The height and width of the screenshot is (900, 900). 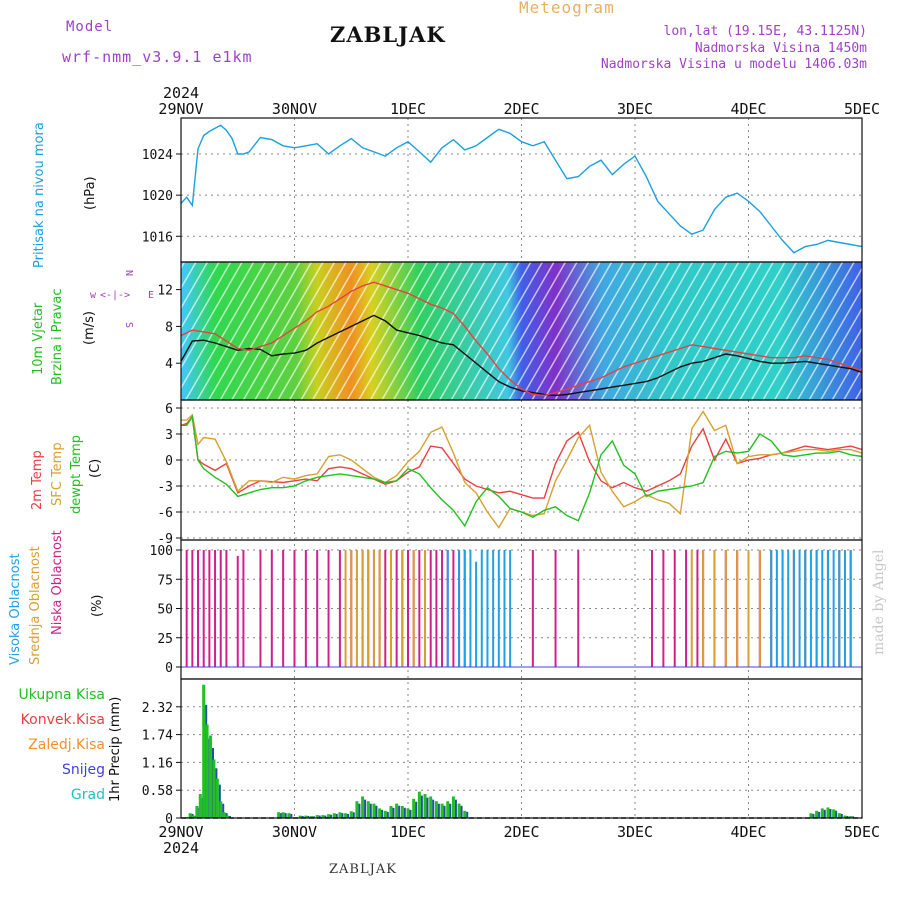 What do you see at coordinates (157, 708) in the screenshot?
I see `ytick-label: 2.32` at bounding box center [157, 708].